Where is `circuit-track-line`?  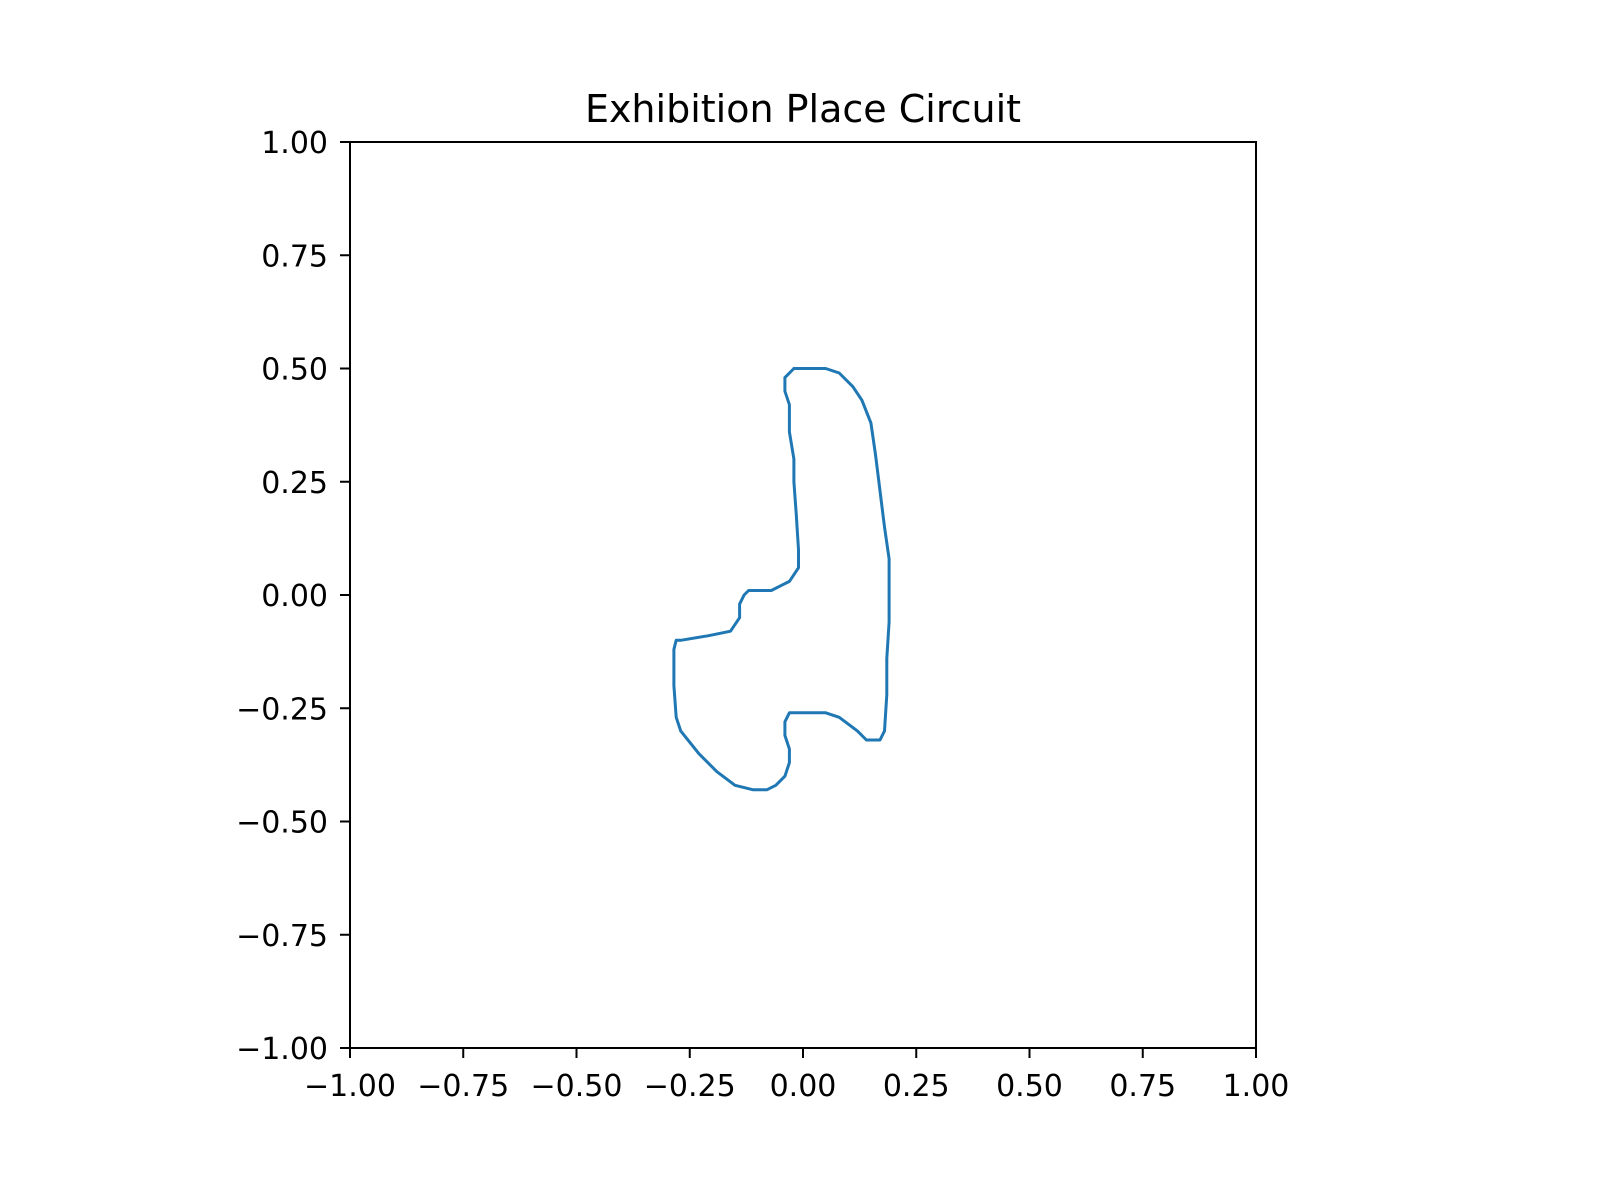
circuit-track-line is located at coordinates (781, 579).